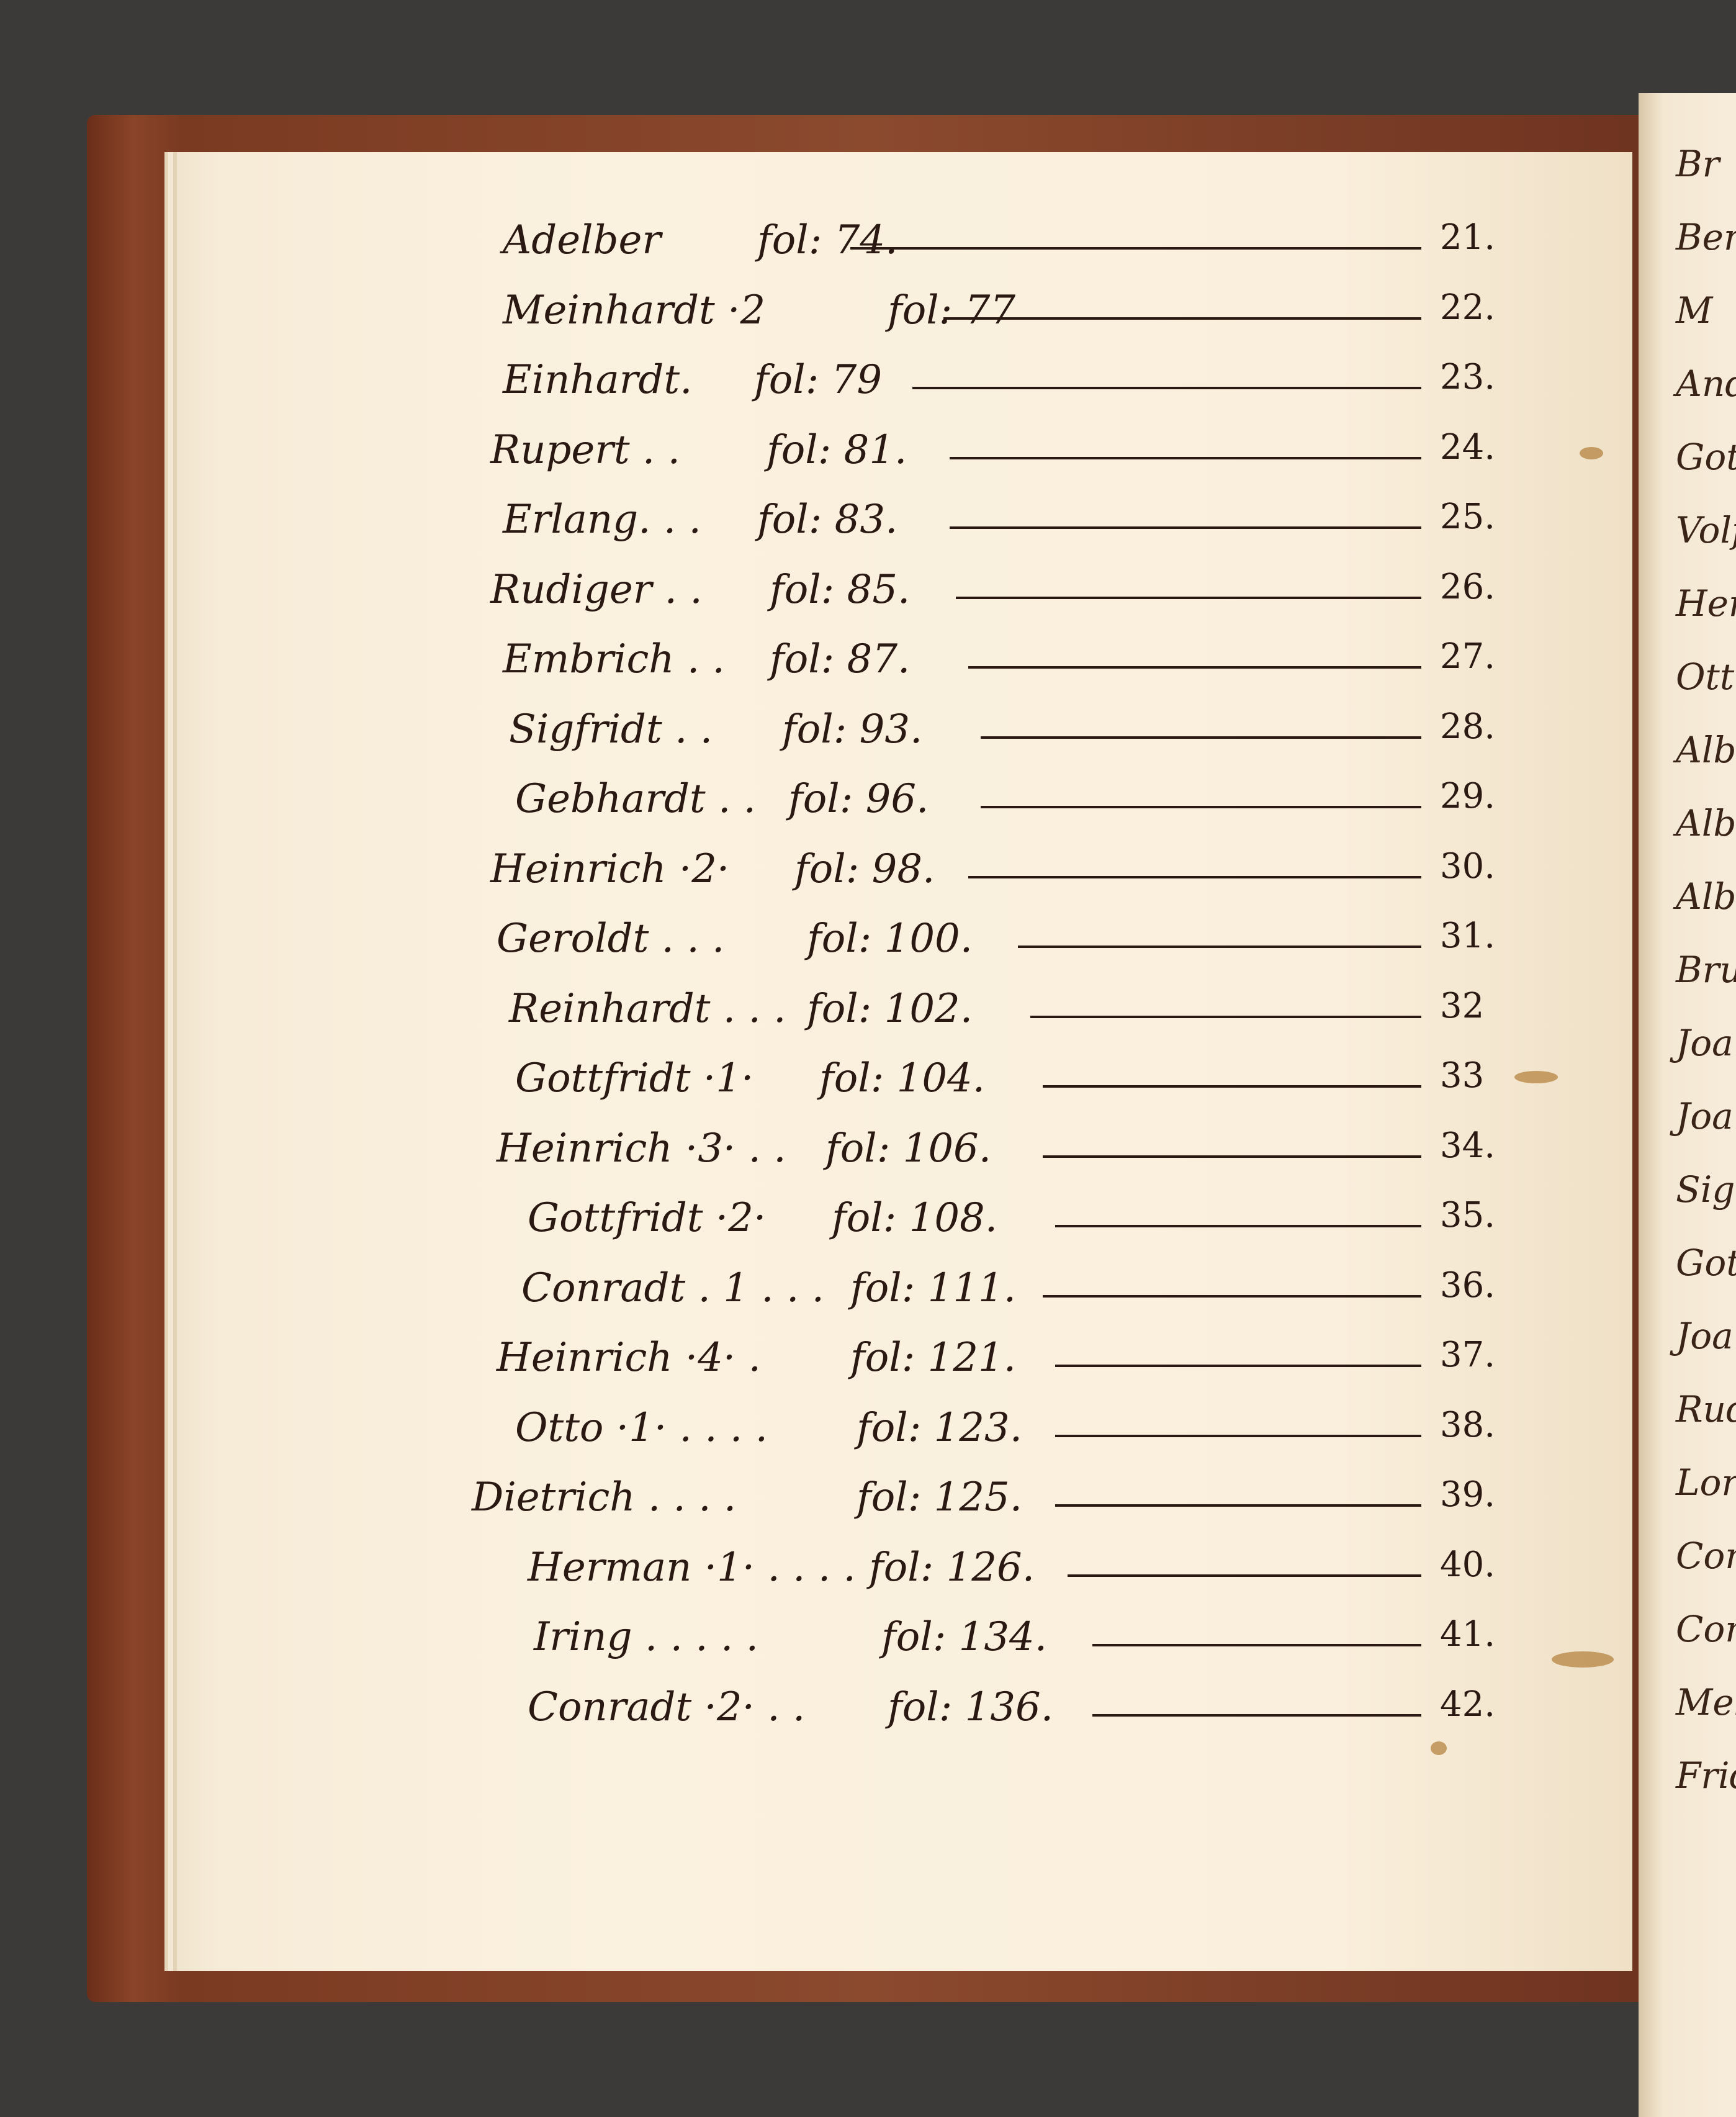 The image size is (1736, 2117). Describe the element at coordinates (1468, 517) in the screenshot. I see `entry-number: 25.` at that location.